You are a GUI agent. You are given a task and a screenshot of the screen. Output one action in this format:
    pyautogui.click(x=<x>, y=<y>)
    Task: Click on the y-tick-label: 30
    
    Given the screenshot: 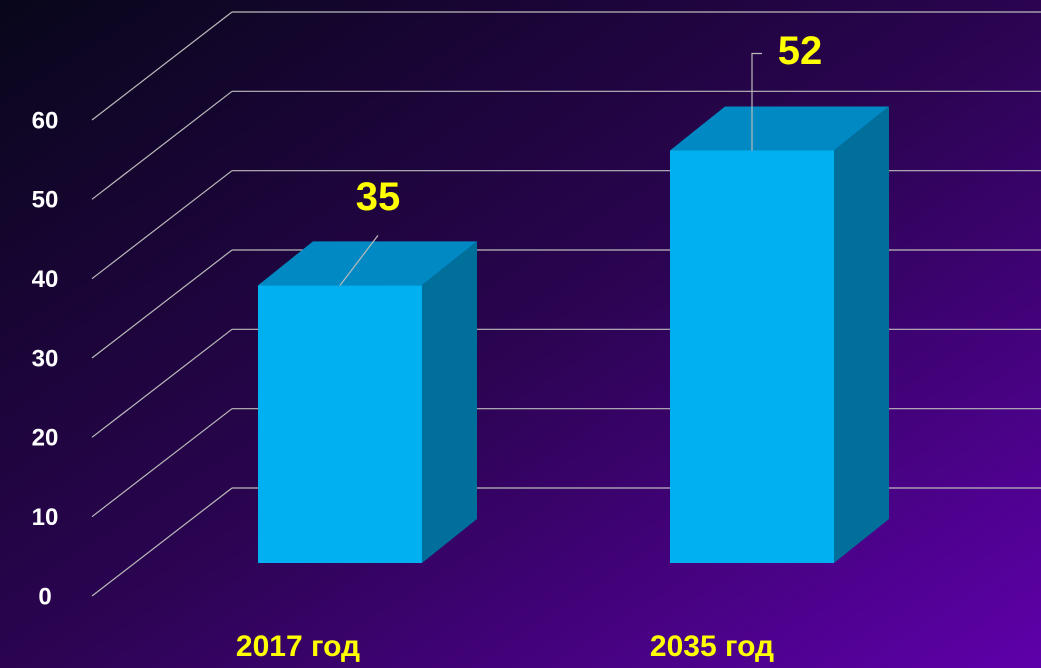 What is the action you would take?
    pyautogui.click(x=45, y=358)
    